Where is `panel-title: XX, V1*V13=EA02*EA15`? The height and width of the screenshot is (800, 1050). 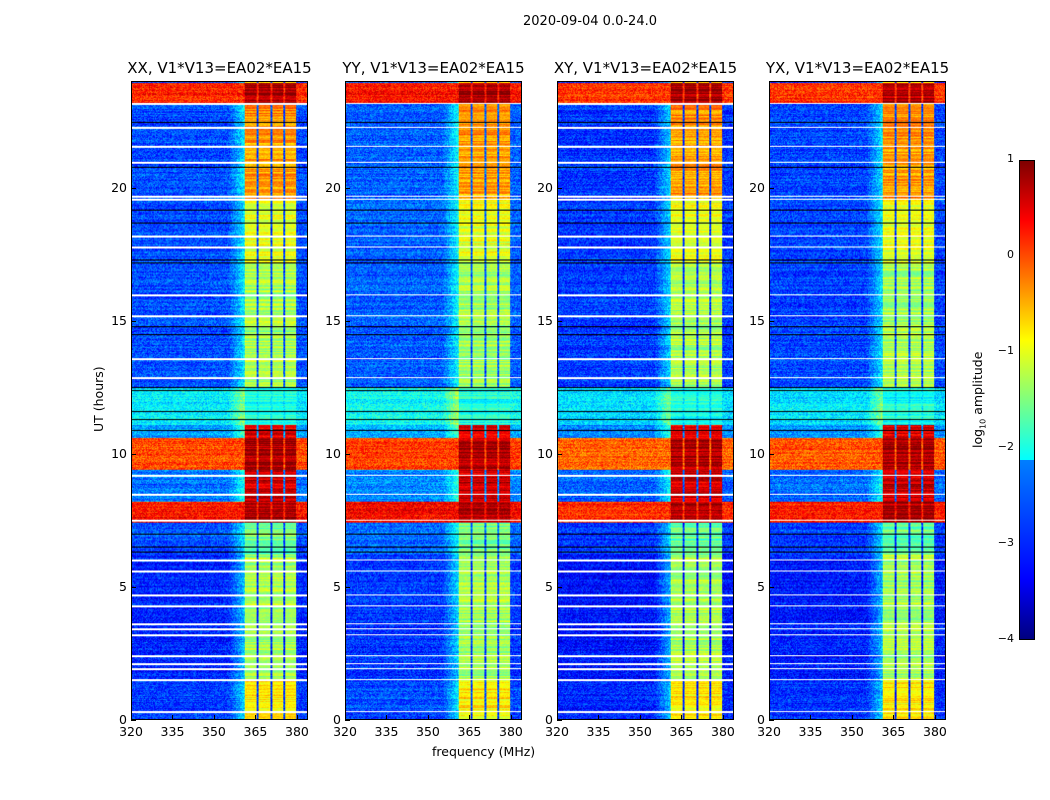 panel-title: XX, V1*V13=EA02*EA15 is located at coordinates (219, 68).